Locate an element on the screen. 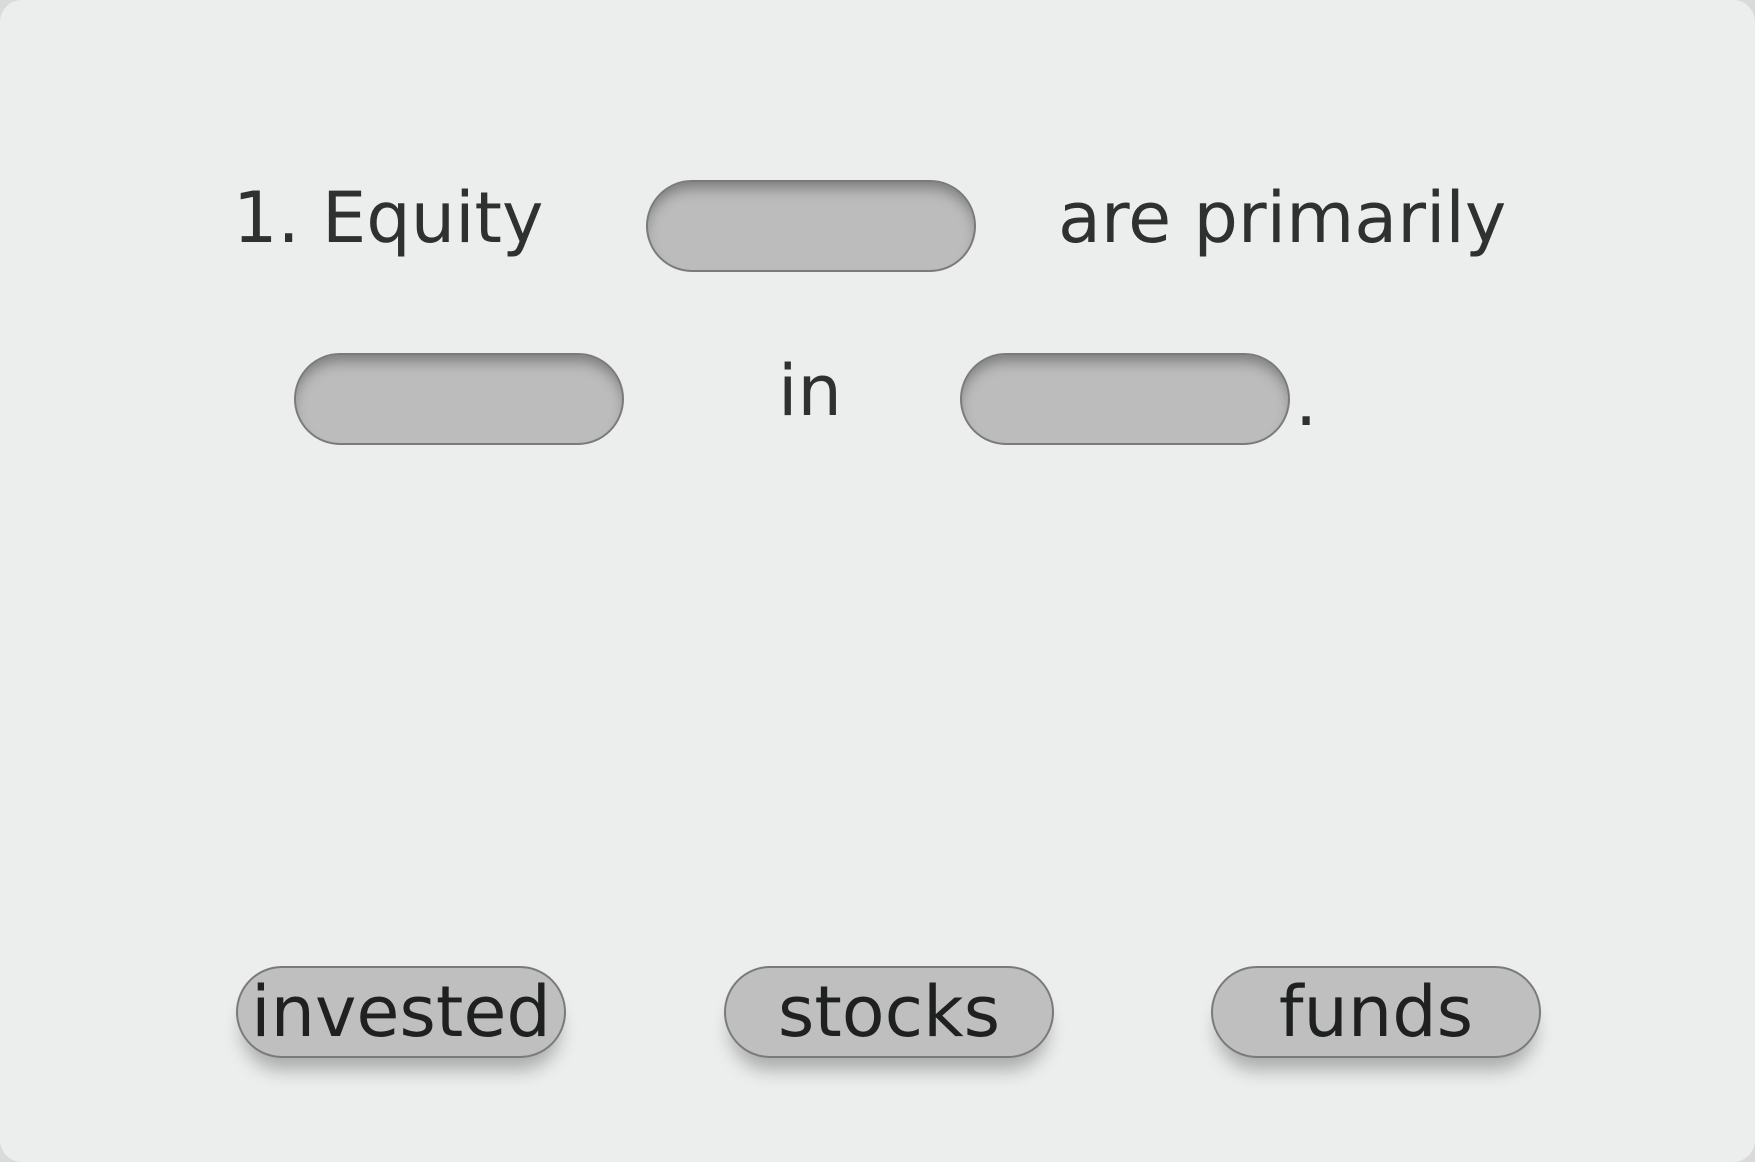 The image size is (1755, 1162). word-chip-stocks: stocks is located at coordinates (889, 1012).